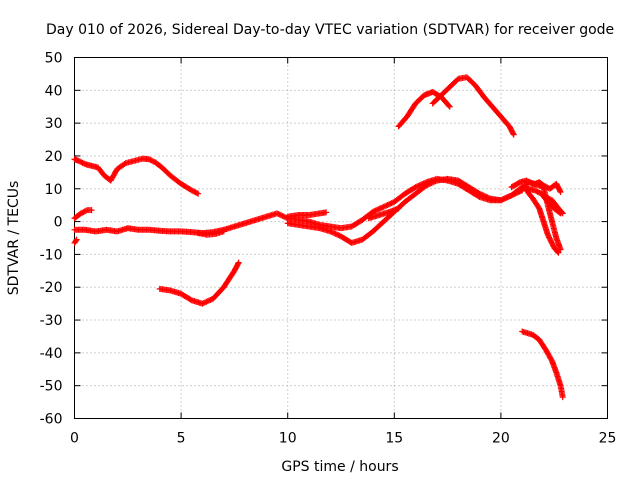  What do you see at coordinates (51, 255) in the screenshot?
I see `y-tick-label: -10` at bounding box center [51, 255].